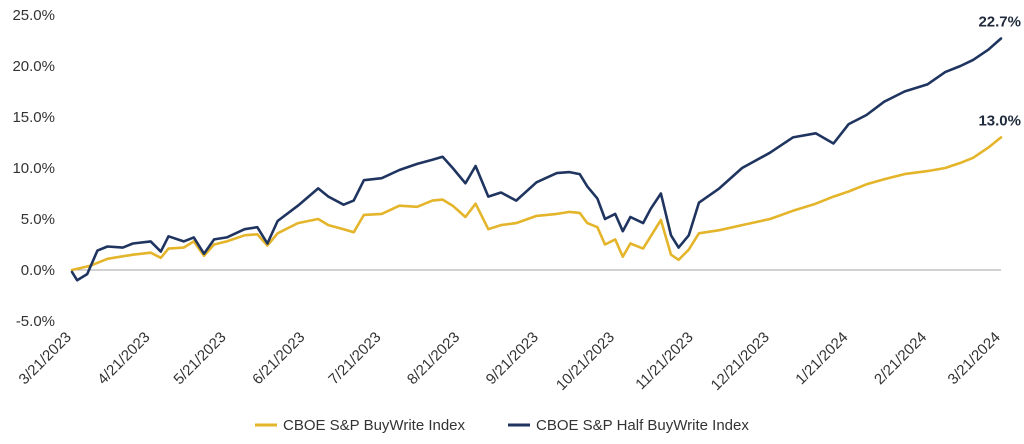  Describe the element at coordinates (278, 358) in the screenshot. I see `x-tick-label: 6/21/2023` at that location.